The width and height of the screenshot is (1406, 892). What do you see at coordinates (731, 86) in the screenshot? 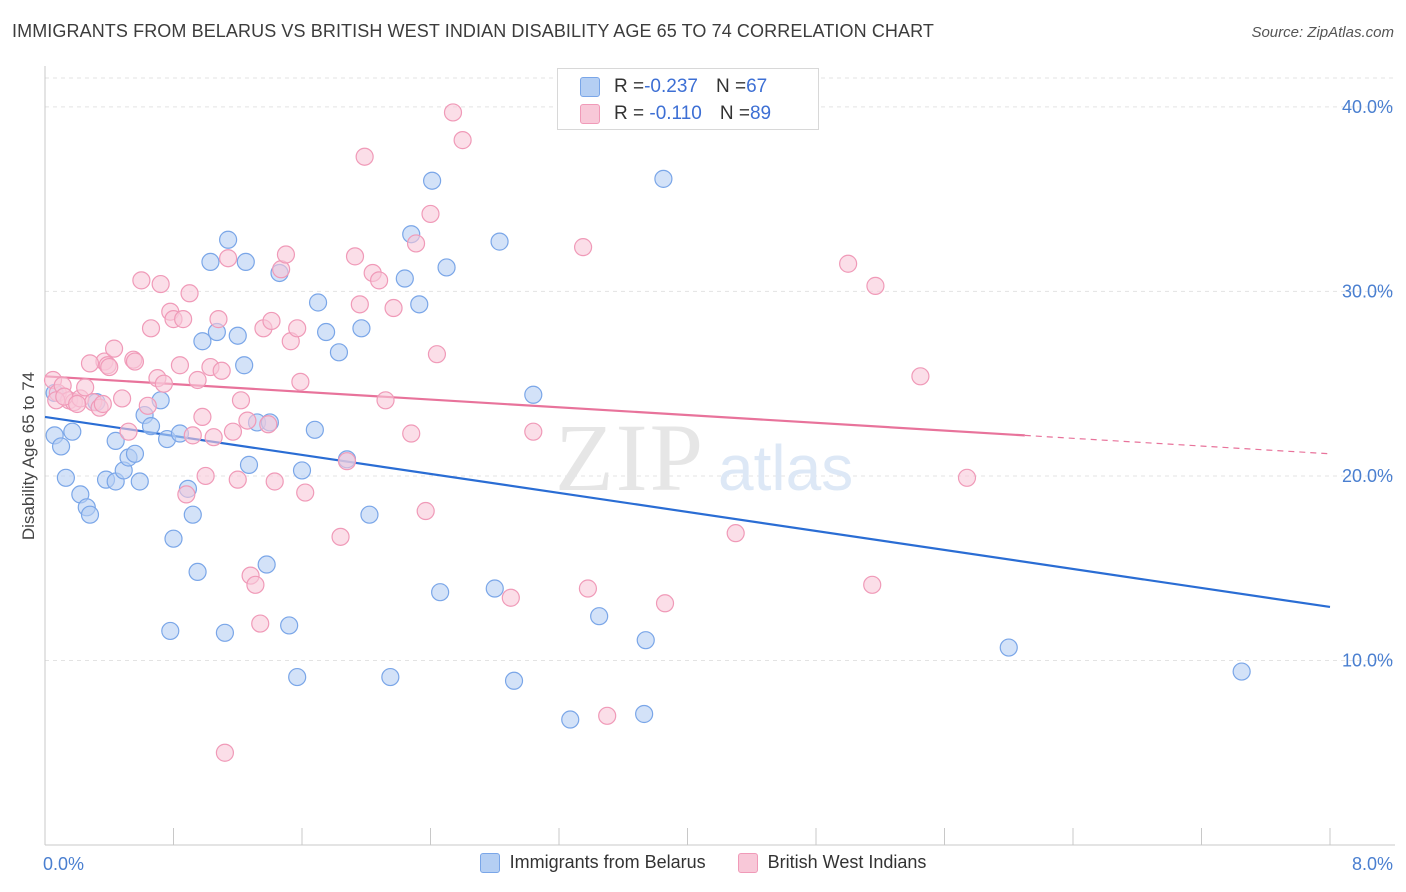
I see `n-label: N =` at bounding box center [731, 86].